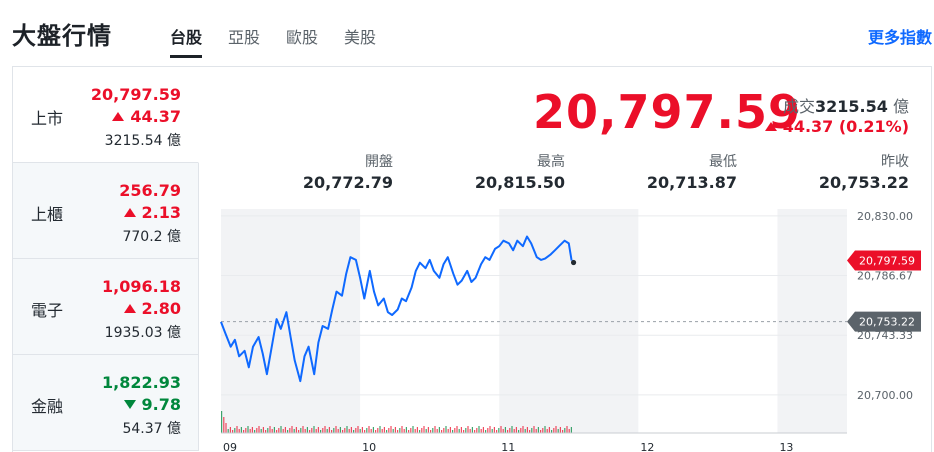  Describe the element at coordinates (467, 31) in the screenshot. I see `header: 大盤行情 台股 亞股 歐股 美股 更多指數` at that location.